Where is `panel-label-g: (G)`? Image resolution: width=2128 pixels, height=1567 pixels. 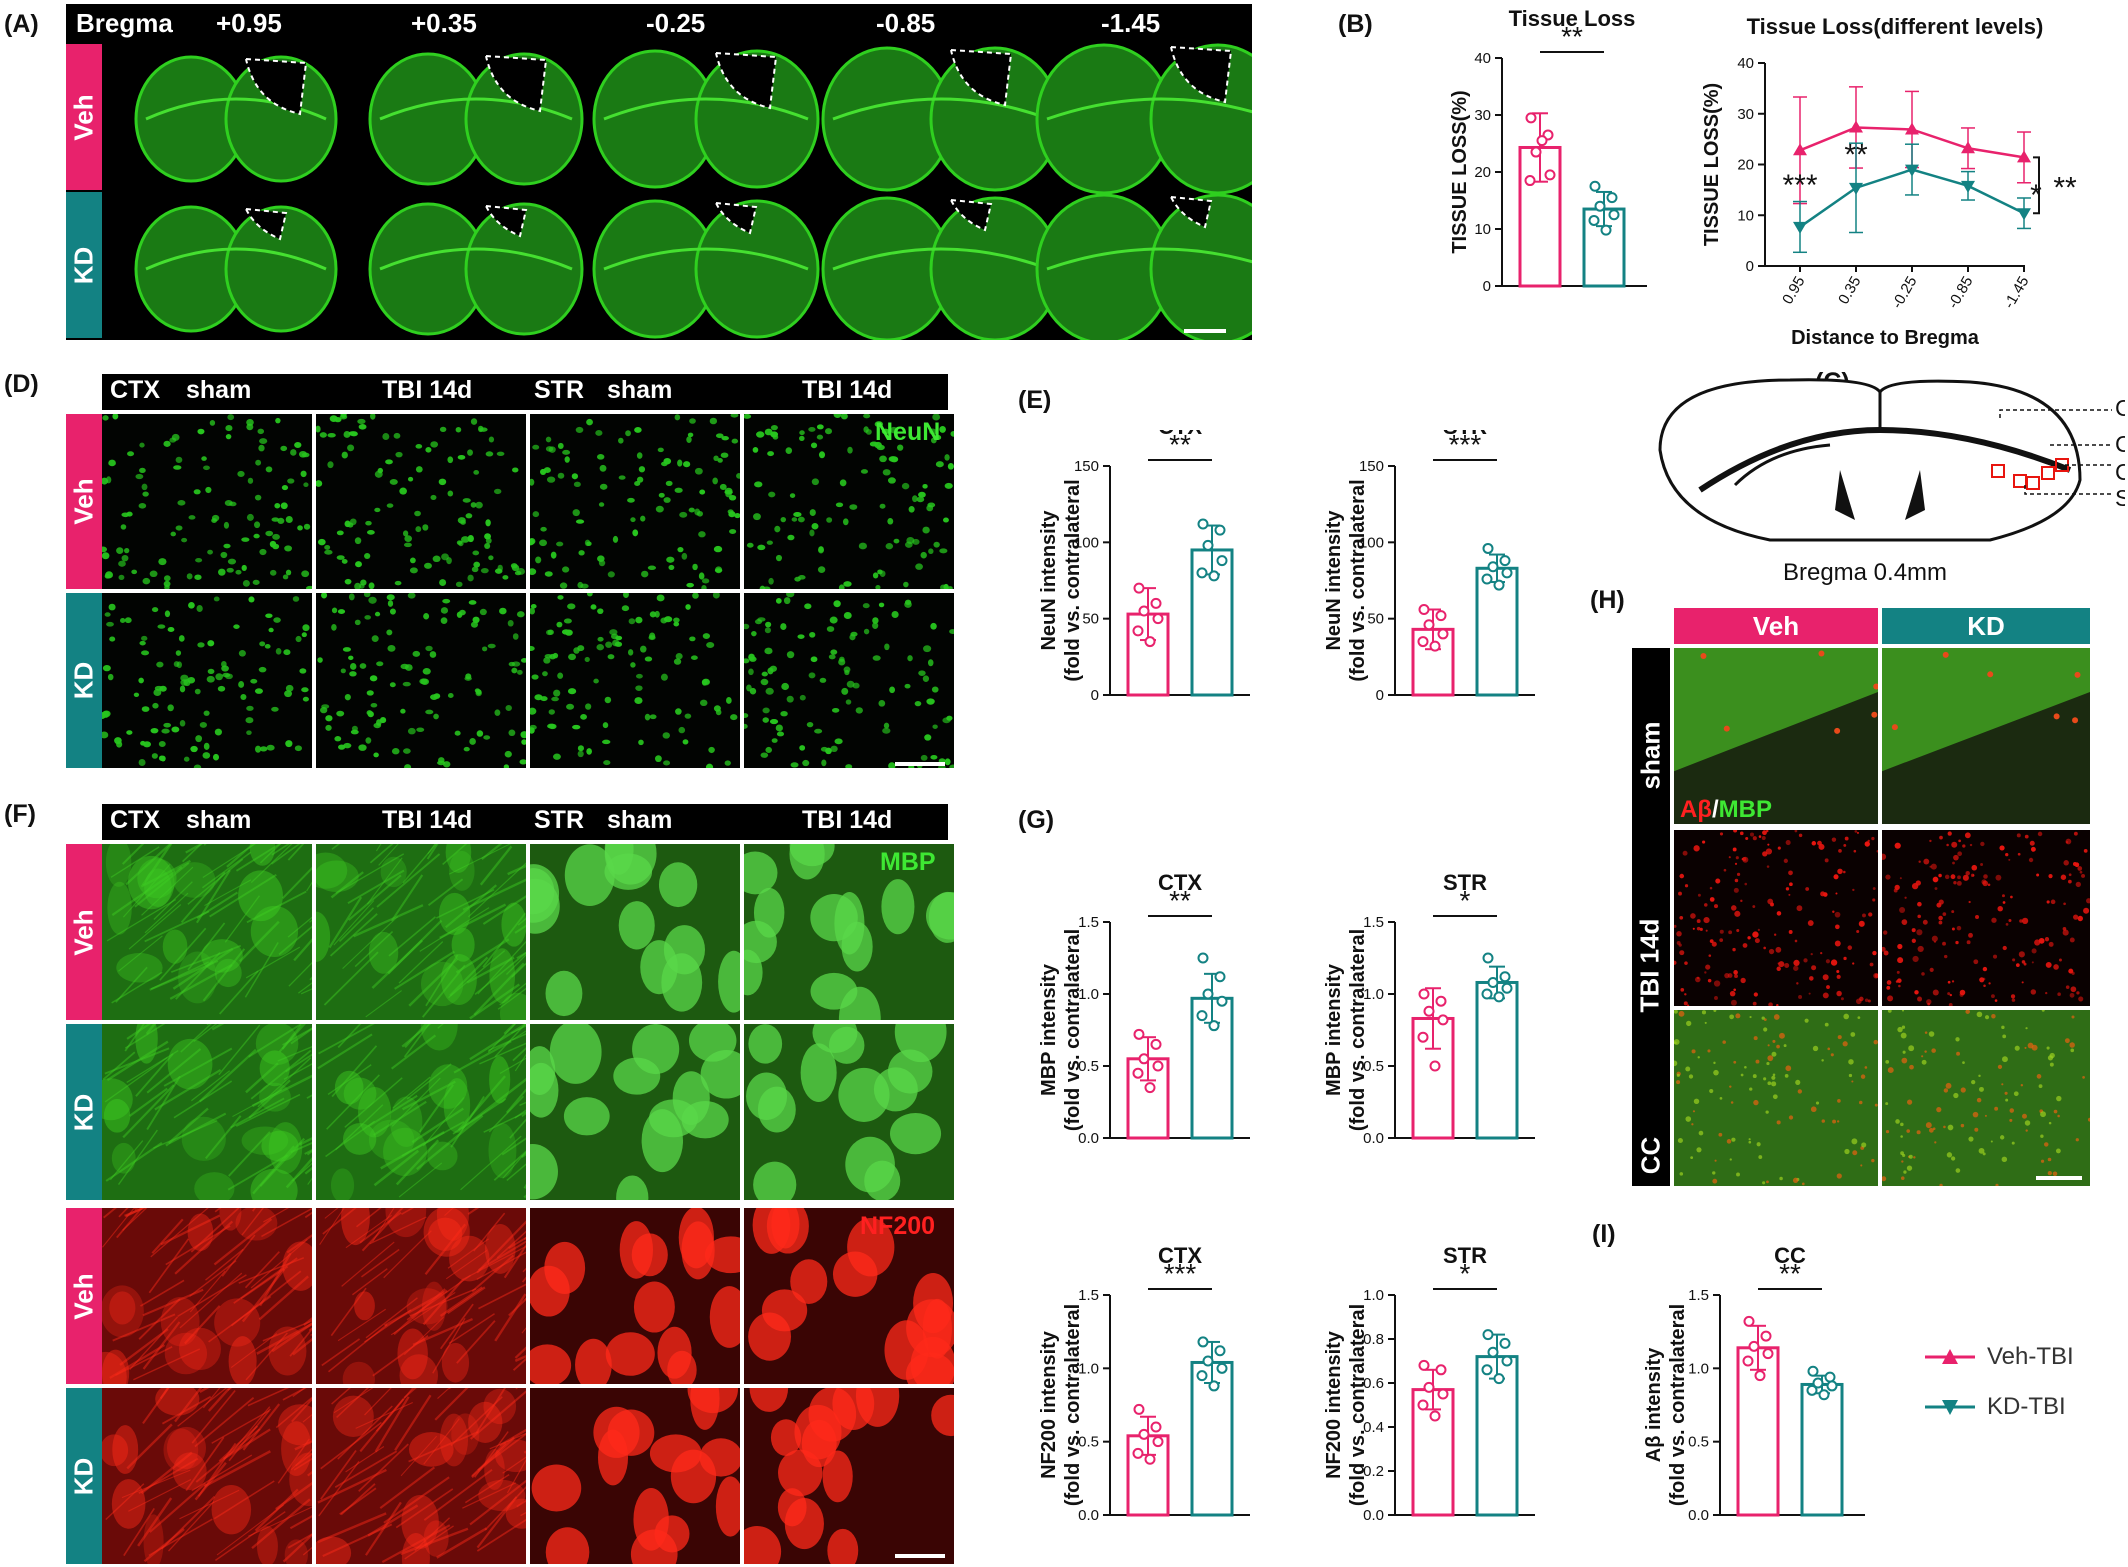 panel-label-g: (G) is located at coordinates (1036, 820).